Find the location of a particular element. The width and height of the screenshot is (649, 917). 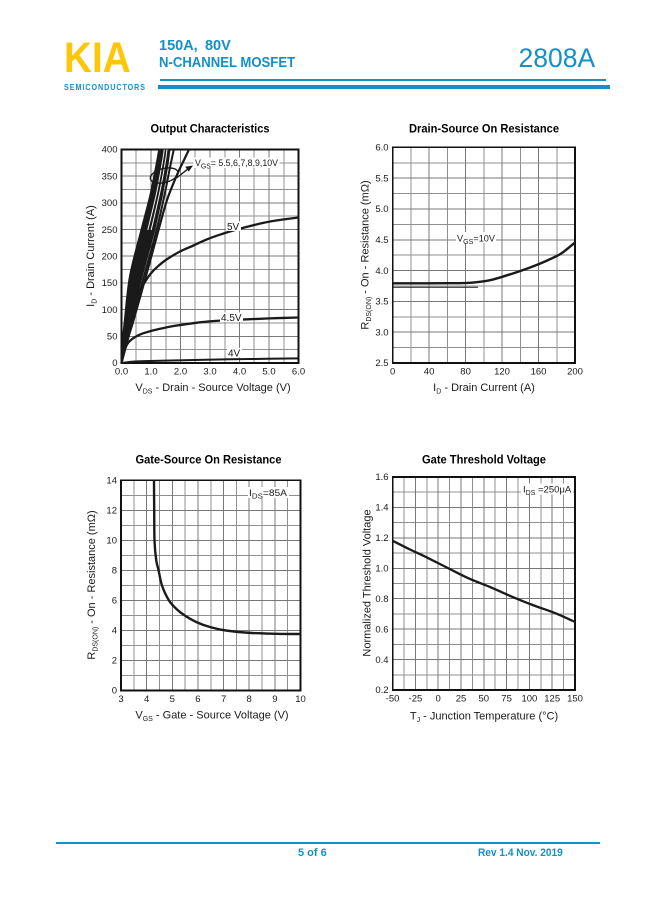

svg-text: 9 is located at coordinates (274, 699).